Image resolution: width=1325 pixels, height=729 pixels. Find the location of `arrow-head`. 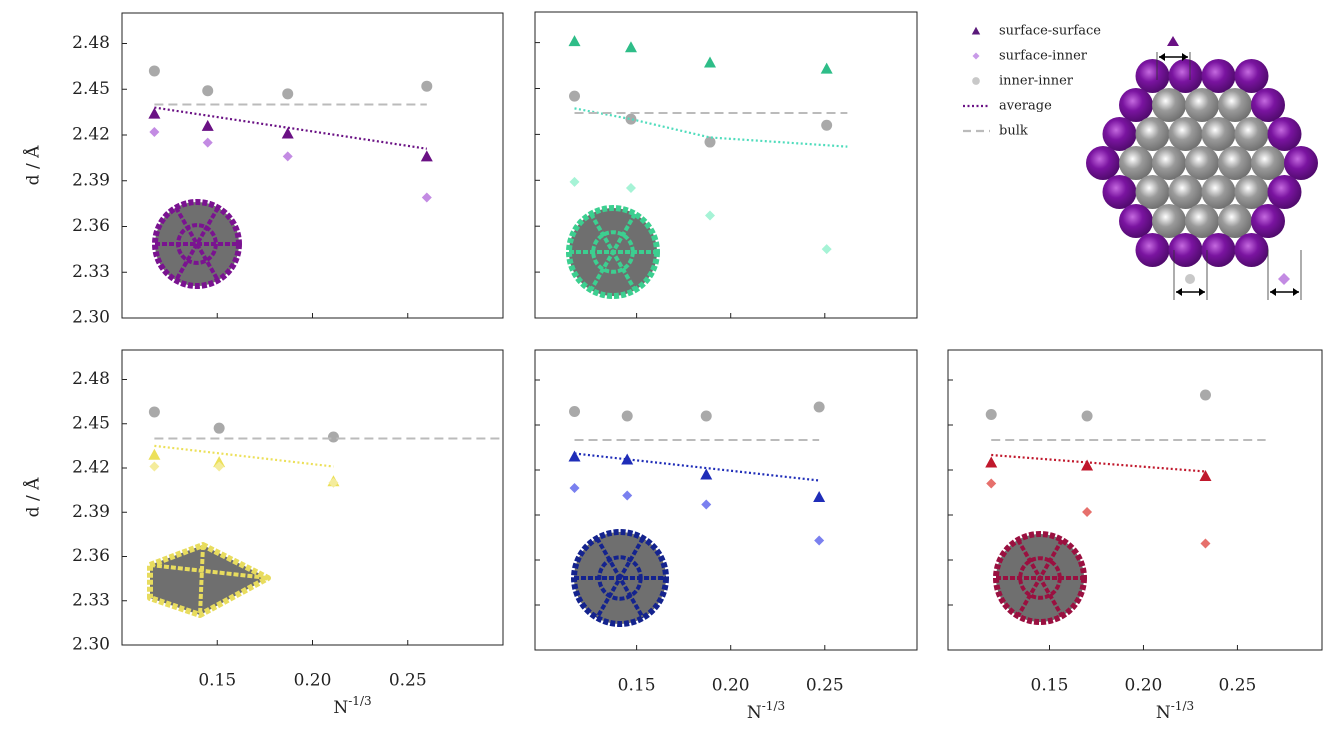

arrow-head is located at coordinates (1284, 292).